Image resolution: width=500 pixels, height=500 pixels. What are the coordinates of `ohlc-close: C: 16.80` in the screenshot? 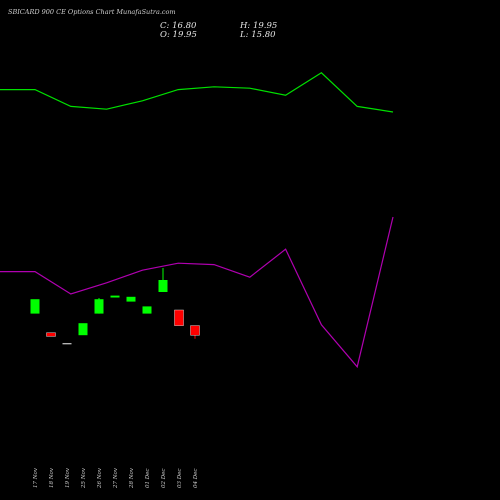 It's located at (178, 26).